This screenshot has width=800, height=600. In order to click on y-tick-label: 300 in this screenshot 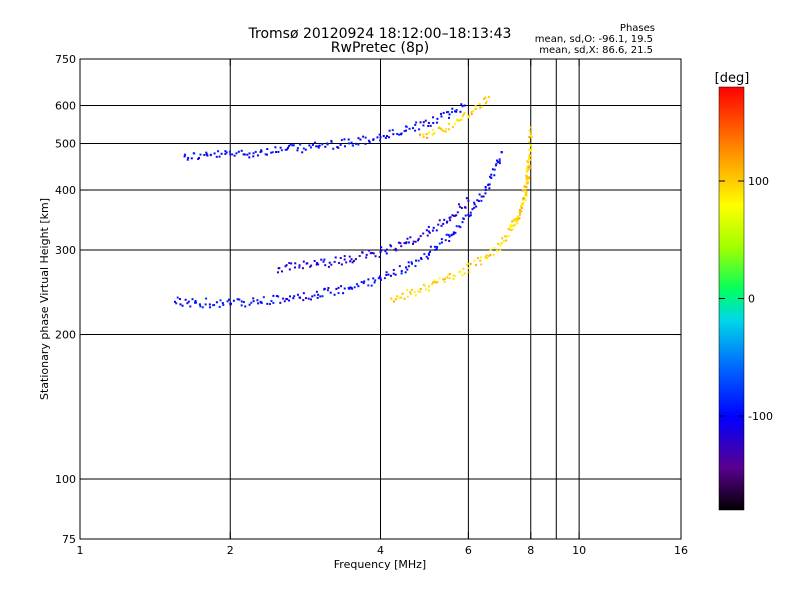, I will do `click(65, 250)`.